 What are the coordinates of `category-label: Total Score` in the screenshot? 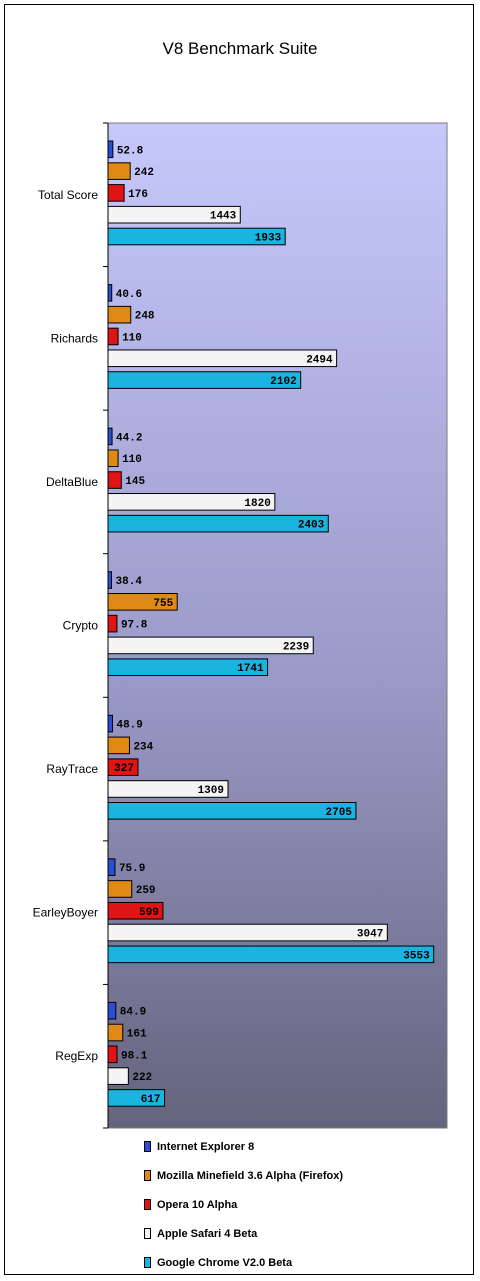 It's located at (68, 195).